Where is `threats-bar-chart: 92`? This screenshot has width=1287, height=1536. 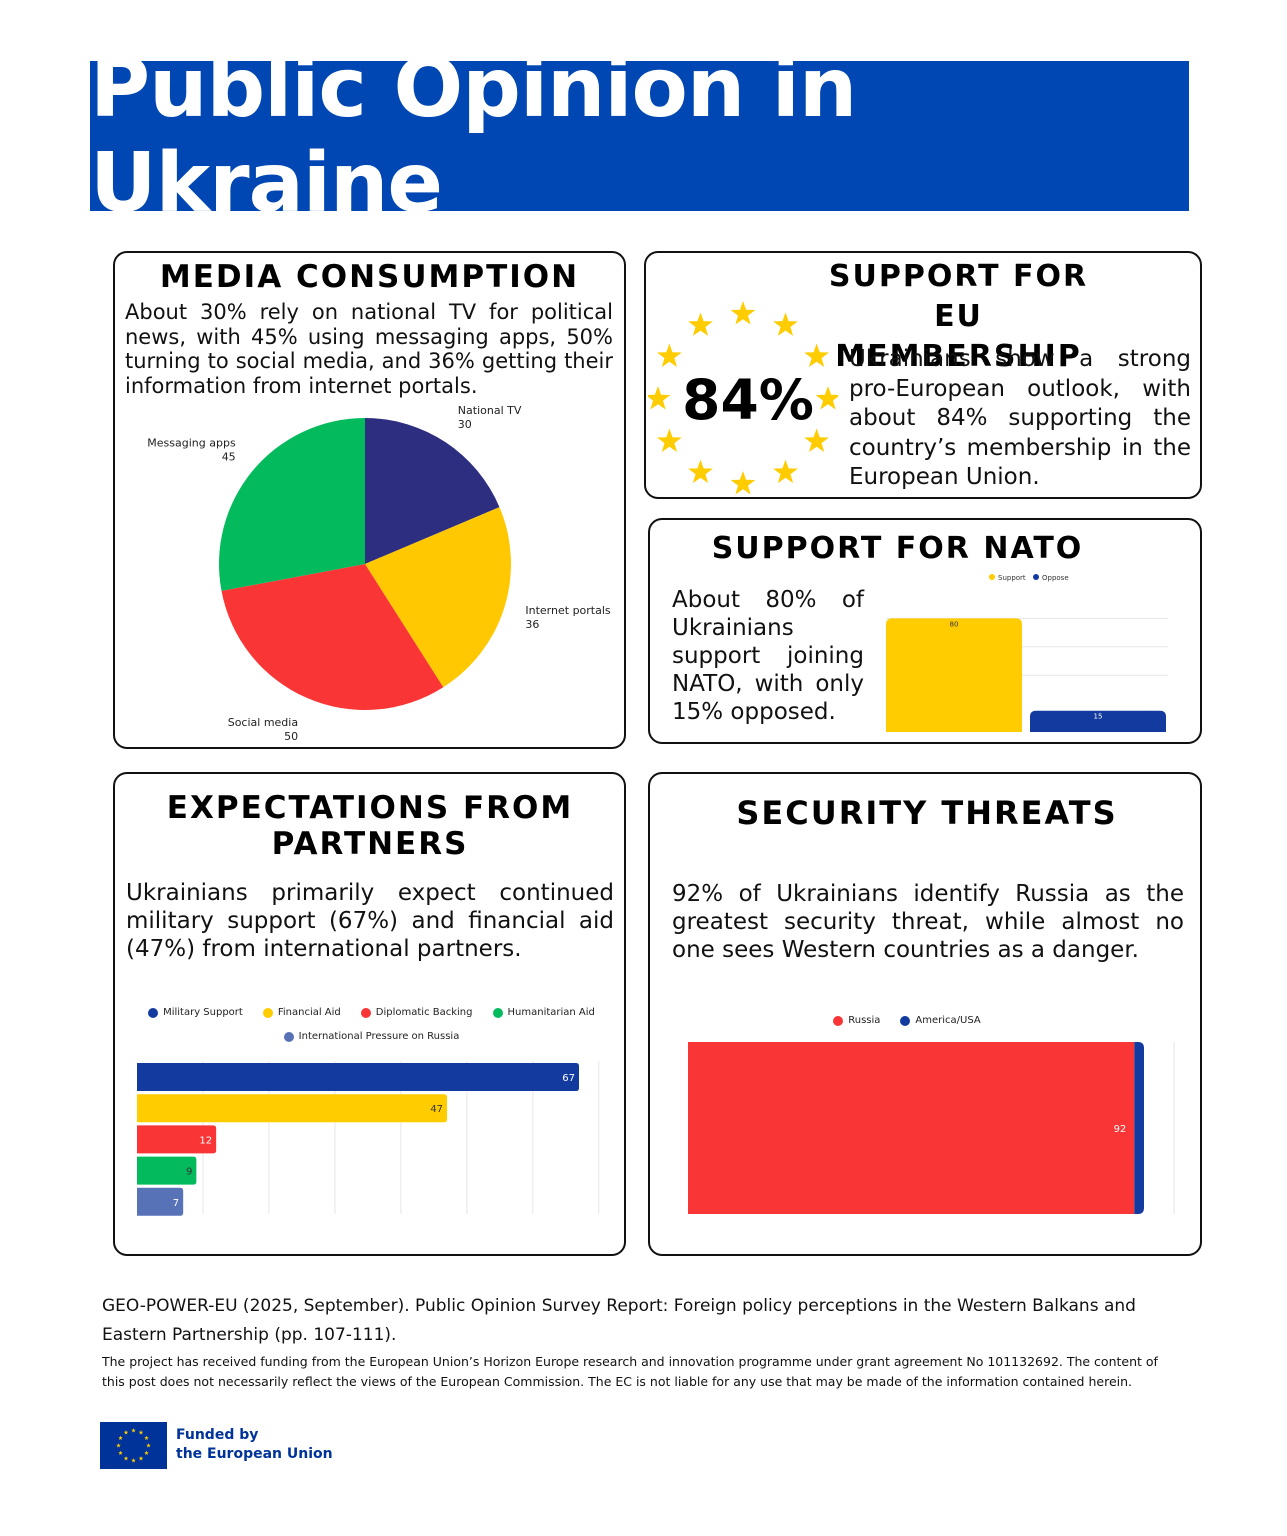
threats-bar-chart: 92 is located at coordinates (931, 1128).